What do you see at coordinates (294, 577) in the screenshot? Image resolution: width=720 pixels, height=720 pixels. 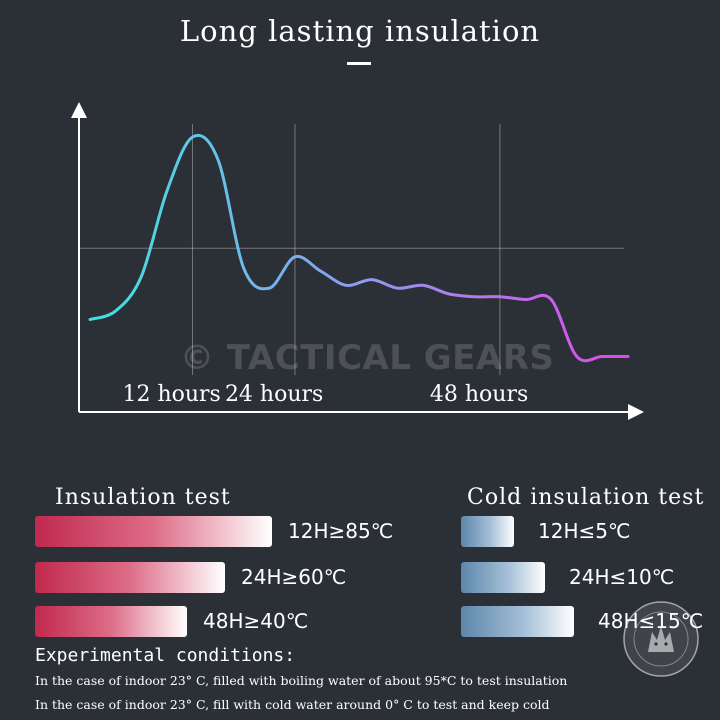 I see `insulation-bar-label-2: 24H≥60℃` at bounding box center [294, 577].